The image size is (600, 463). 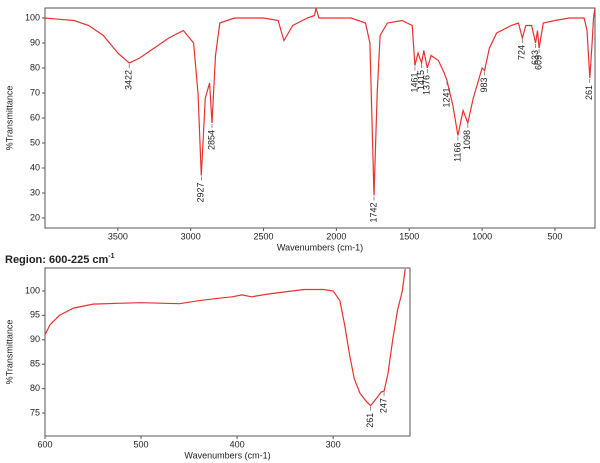 I want to click on y-tick-label: 70, so click(x=35, y=92).